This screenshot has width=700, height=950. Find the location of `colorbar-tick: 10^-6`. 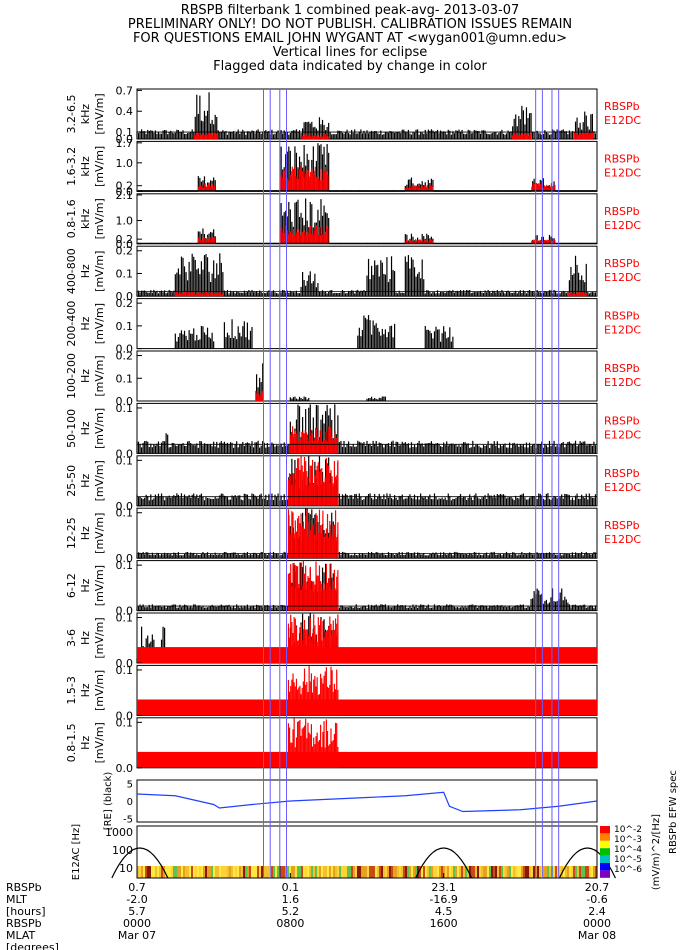

colorbar-tick: 10^-6 is located at coordinates (628, 870).